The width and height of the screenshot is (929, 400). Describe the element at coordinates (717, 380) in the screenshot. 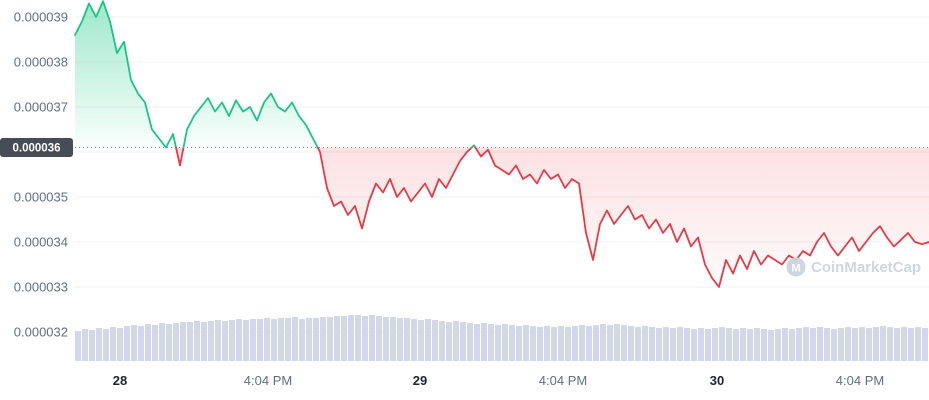

I see `x-axis-label: 30` at that location.